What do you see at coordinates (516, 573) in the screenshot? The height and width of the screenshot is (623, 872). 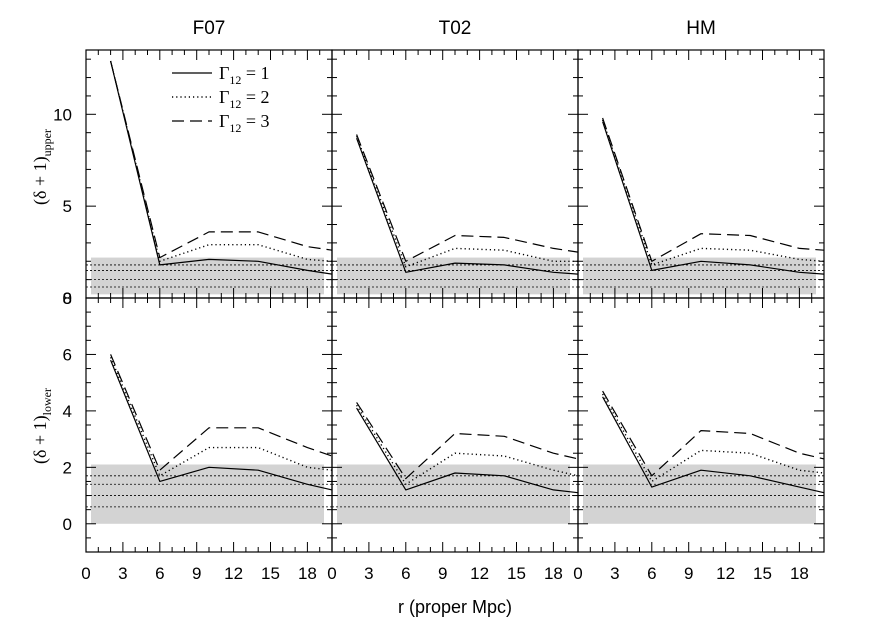 I see `x-tick-label-t02-lower-15: 15` at bounding box center [516, 573].